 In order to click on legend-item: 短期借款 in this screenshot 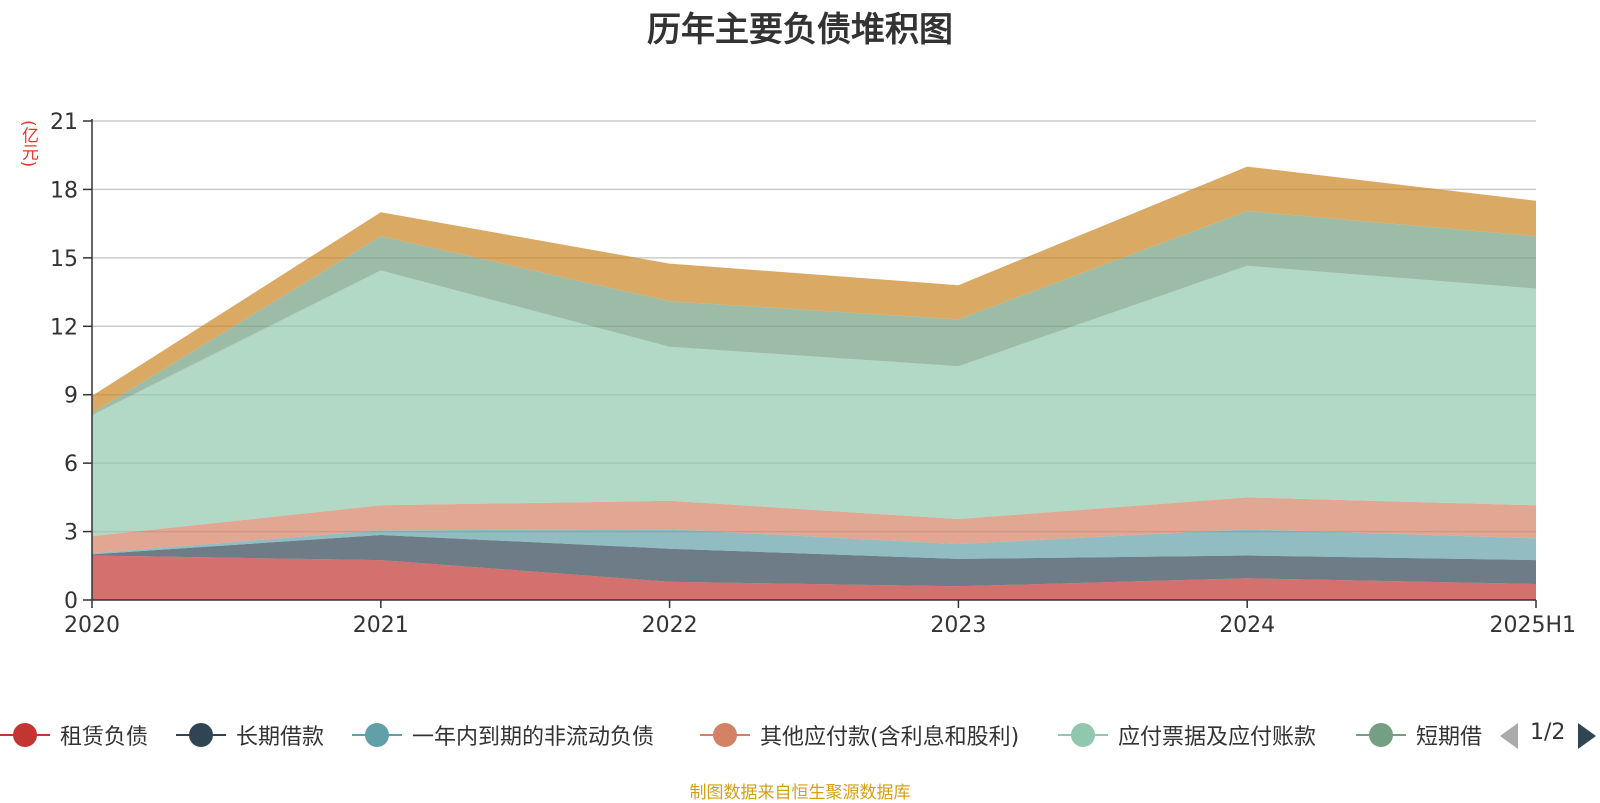, I will do `click(1419, 735)`.